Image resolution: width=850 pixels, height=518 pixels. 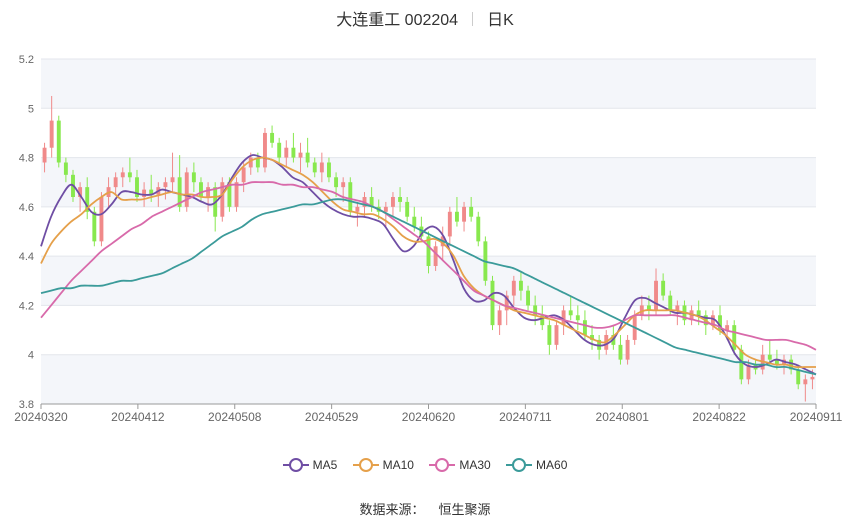 I want to click on y-tick-label: 5, so click(x=31, y=109).